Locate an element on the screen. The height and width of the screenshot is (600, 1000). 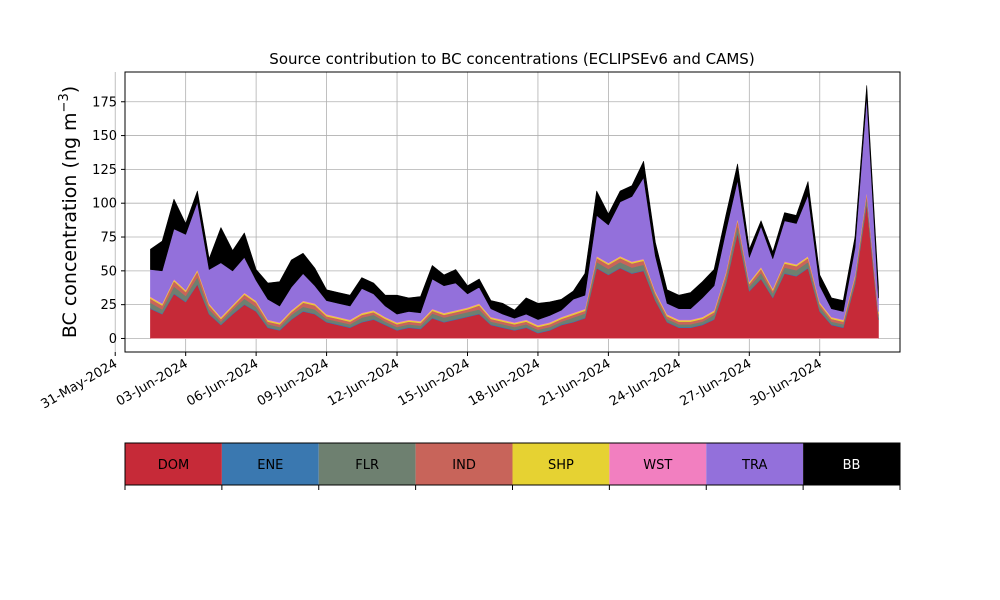
legend-swatch-flr is located at coordinates (367, 464).